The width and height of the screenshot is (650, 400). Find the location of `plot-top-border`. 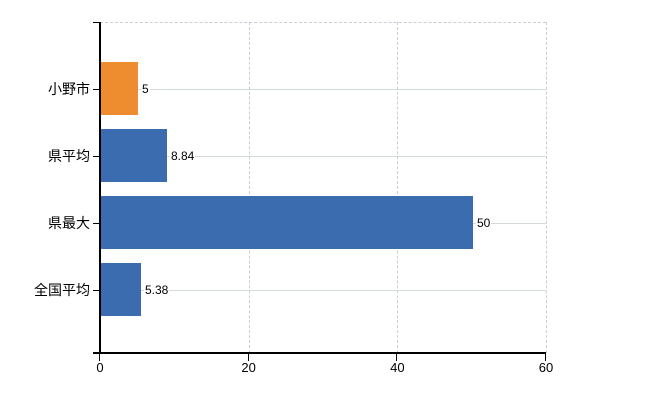

plot-top-border is located at coordinates (323, 22).